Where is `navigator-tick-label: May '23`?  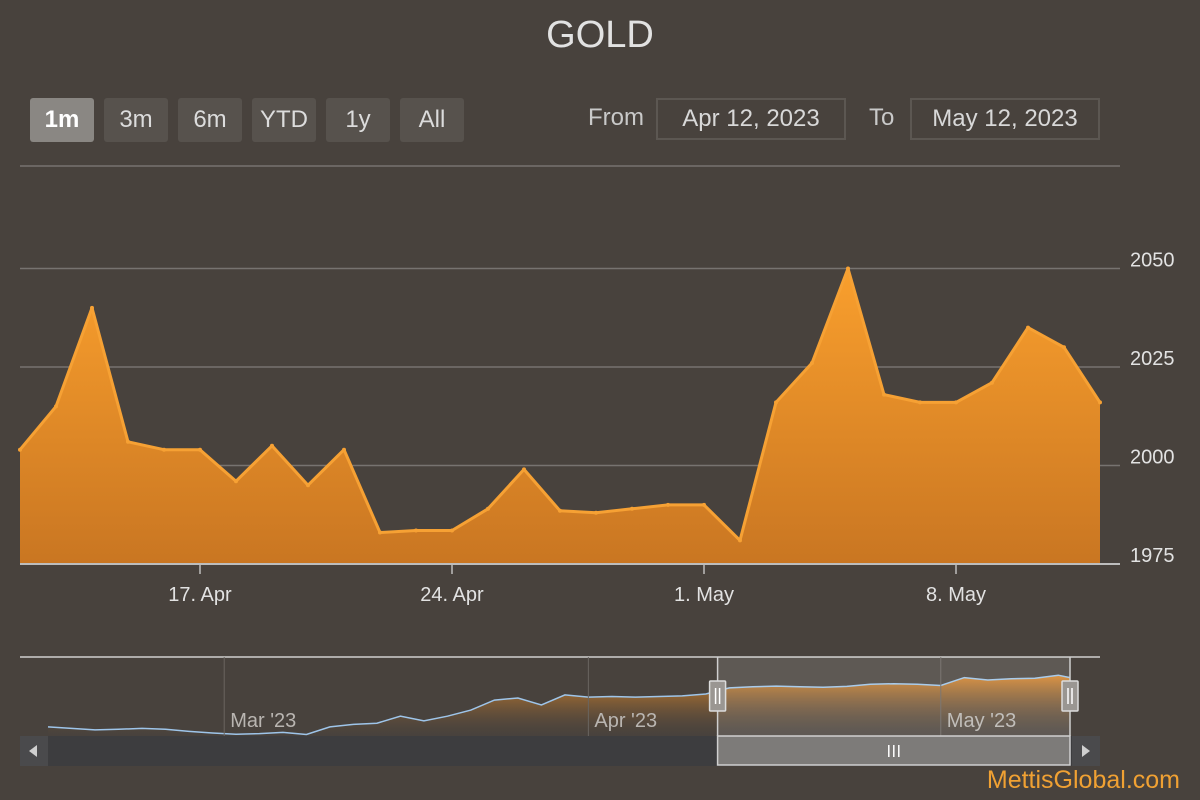
navigator-tick-label: May '23 is located at coordinates (981, 721).